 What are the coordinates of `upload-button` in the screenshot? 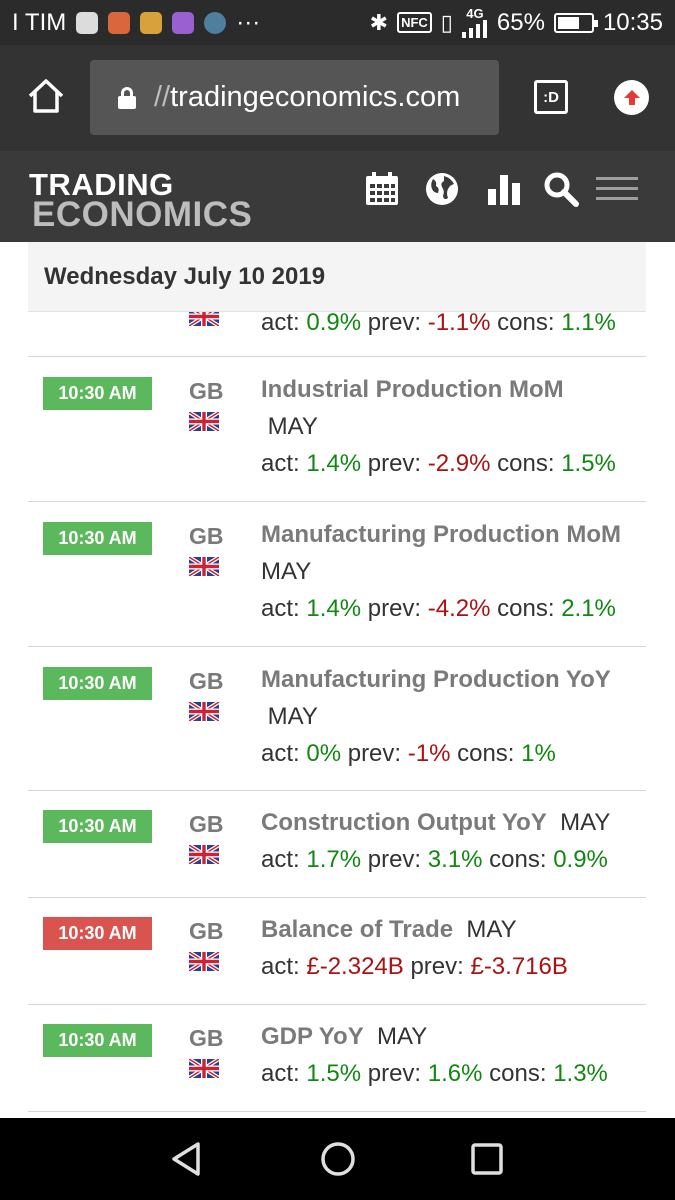 It's located at (631, 97).